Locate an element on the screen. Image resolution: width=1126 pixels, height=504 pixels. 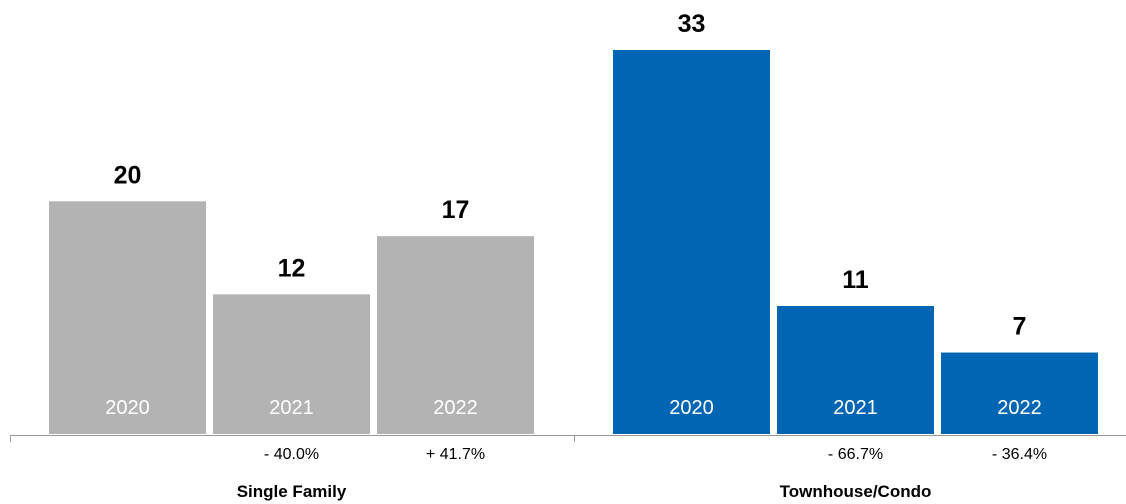
change-label: + 41.7% is located at coordinates (455, 454).